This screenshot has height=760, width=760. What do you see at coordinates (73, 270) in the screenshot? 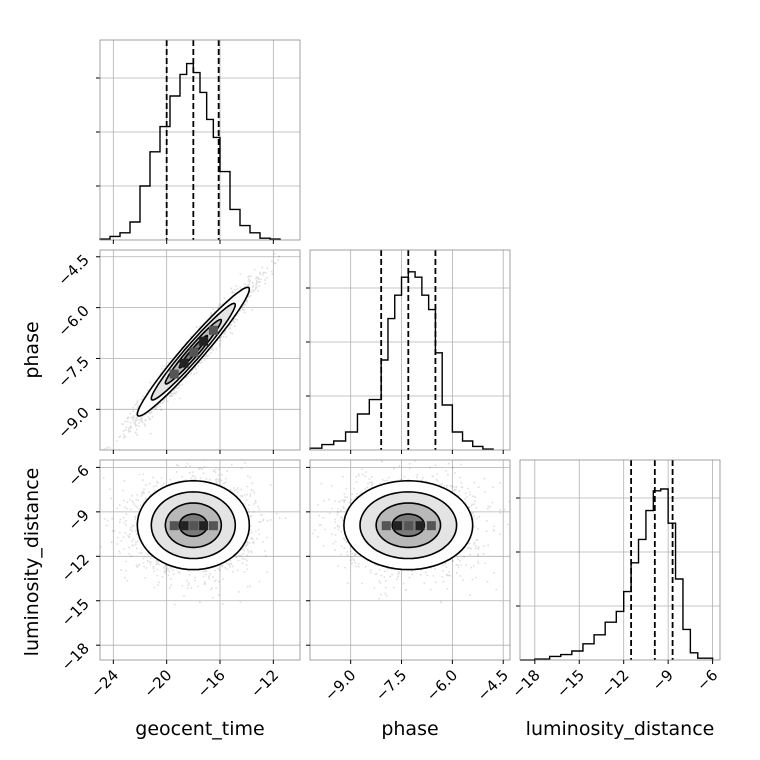
I see `y-tick-label-phase: −4.5` at bounding box center [73, 270].